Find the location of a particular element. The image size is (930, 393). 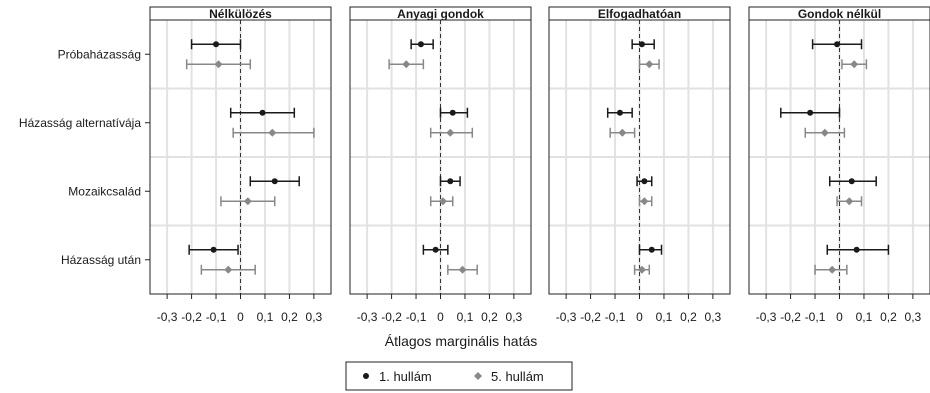

legend: 1. hullám 5. hullám is located at coordinates (459, 376).